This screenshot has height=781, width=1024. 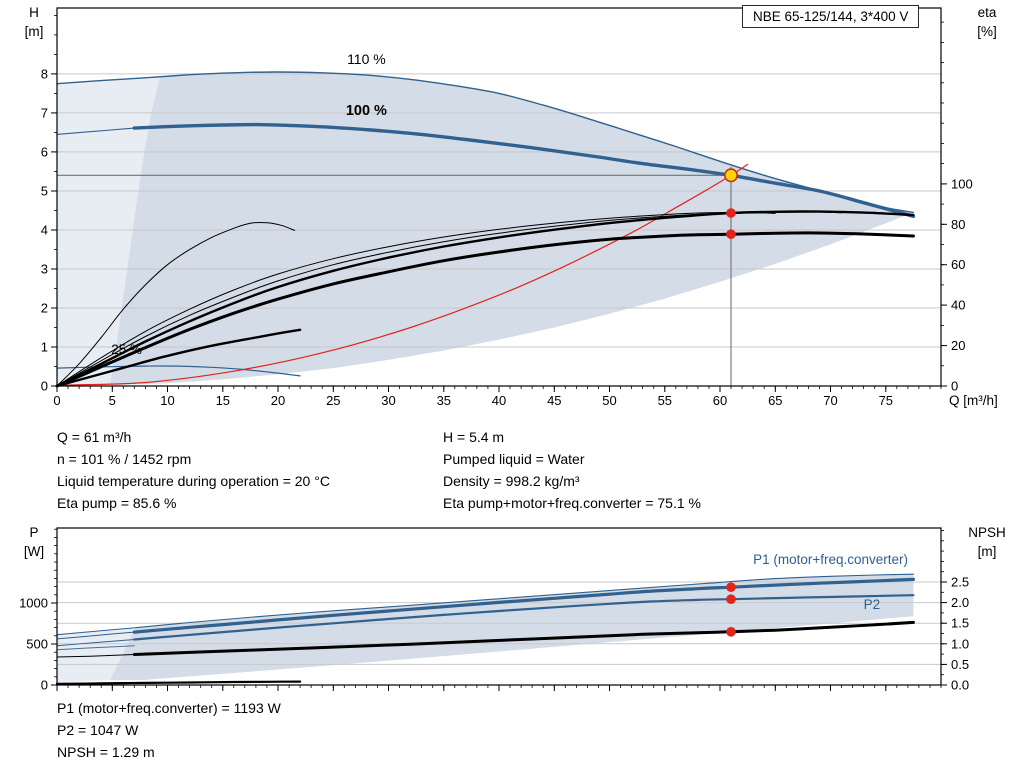 What do you see at coordinates (95, 643) in the screenshot?
I see `p2-leadin` at bounding box center [95, 643].